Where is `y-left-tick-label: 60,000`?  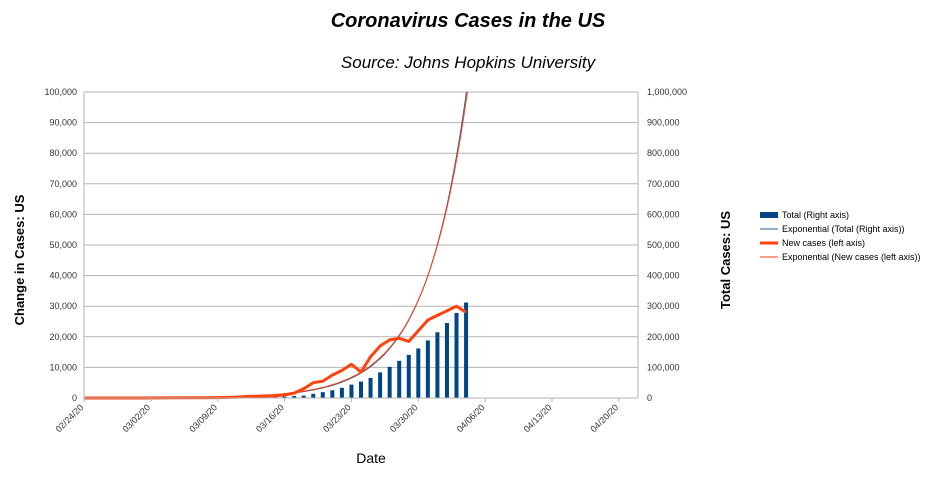
y-left-tick-label: 60,000 is located at coordinates (63, 214).